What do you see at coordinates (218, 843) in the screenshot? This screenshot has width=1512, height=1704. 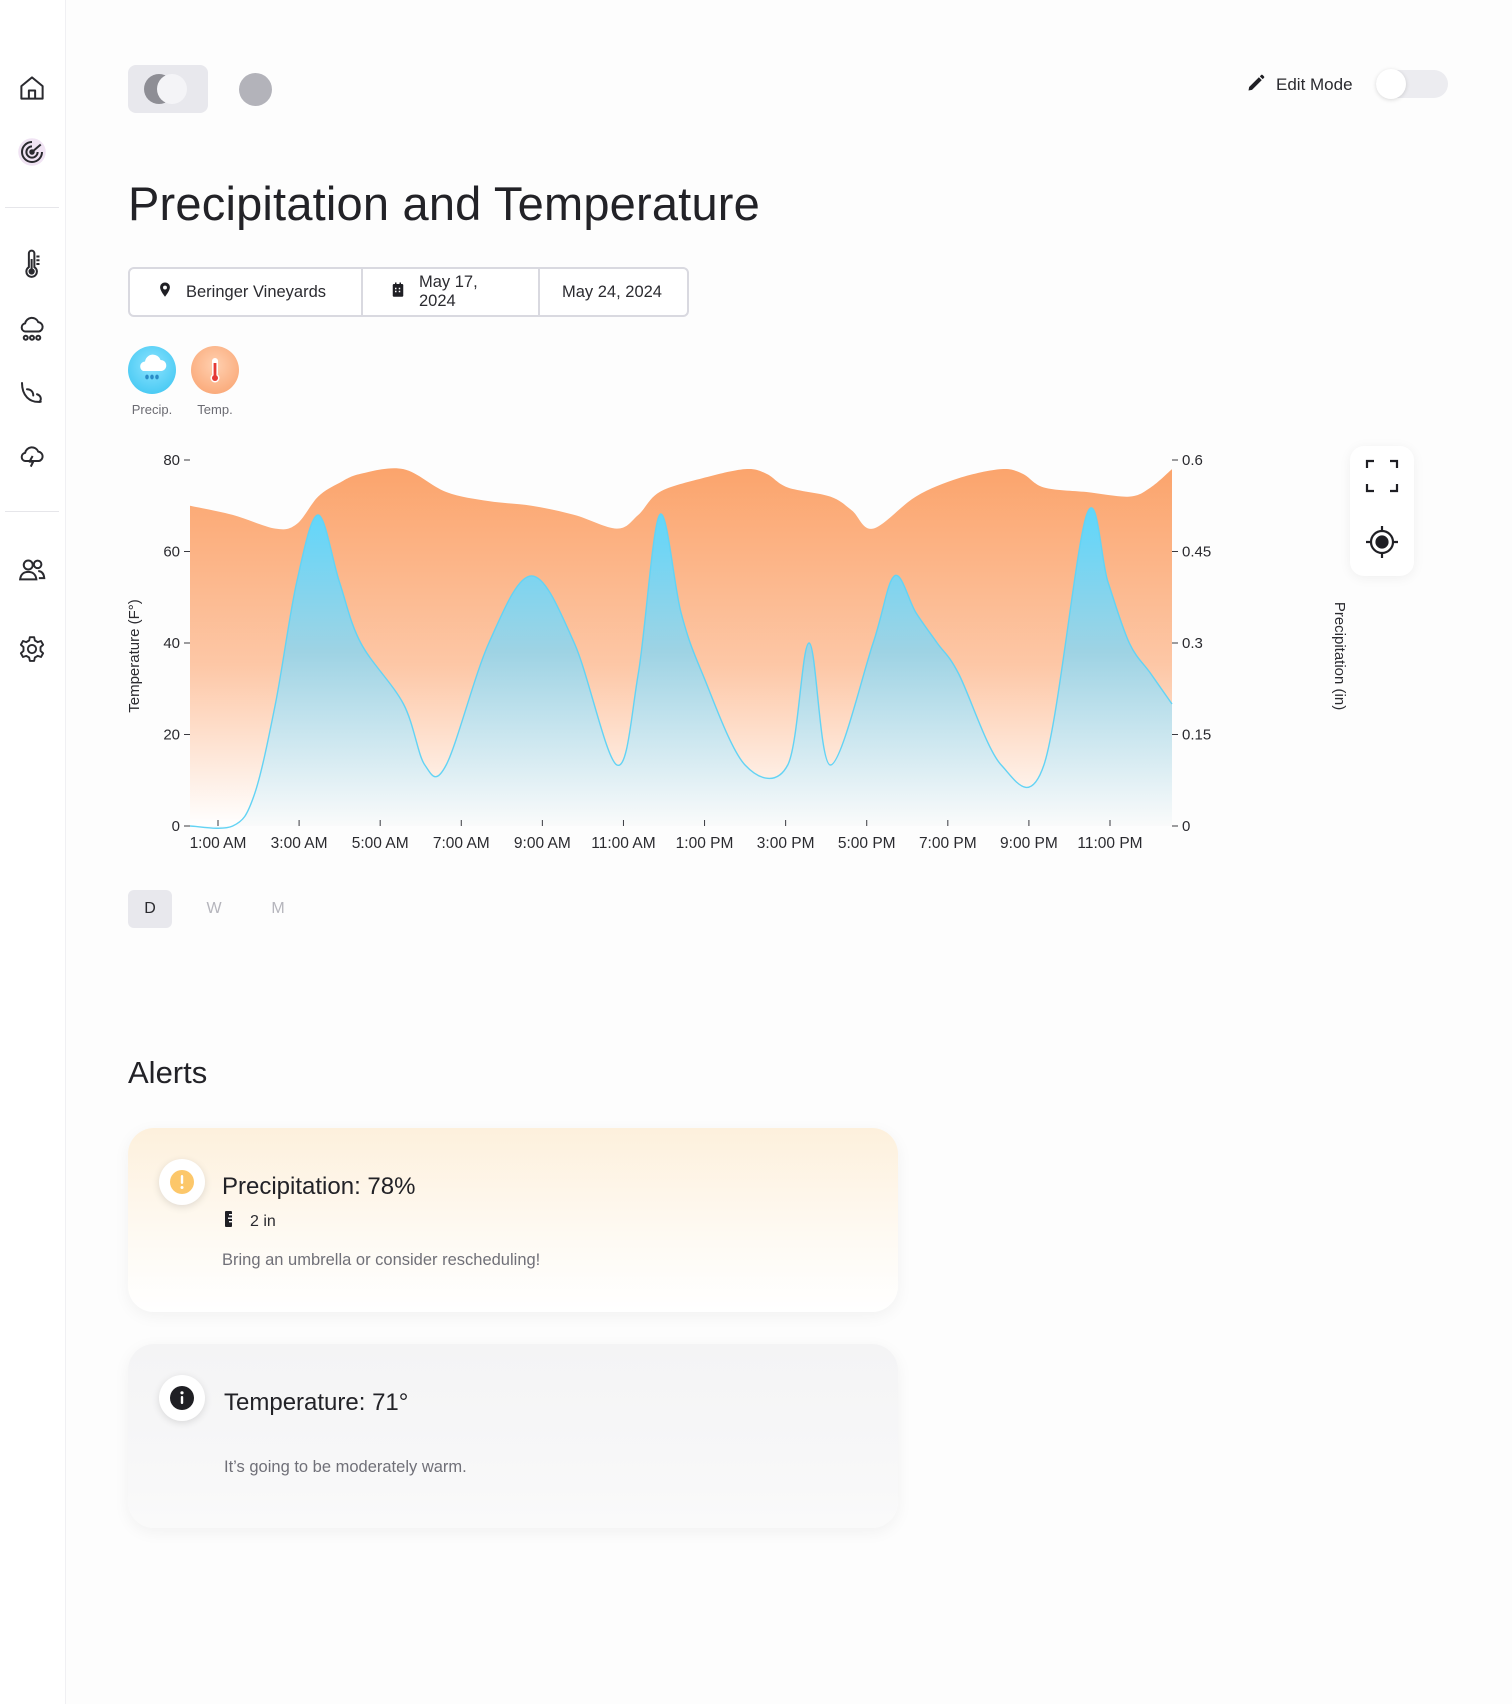 I see `x-tick-label: 1:00 AM` at bounding box center [218, 843].